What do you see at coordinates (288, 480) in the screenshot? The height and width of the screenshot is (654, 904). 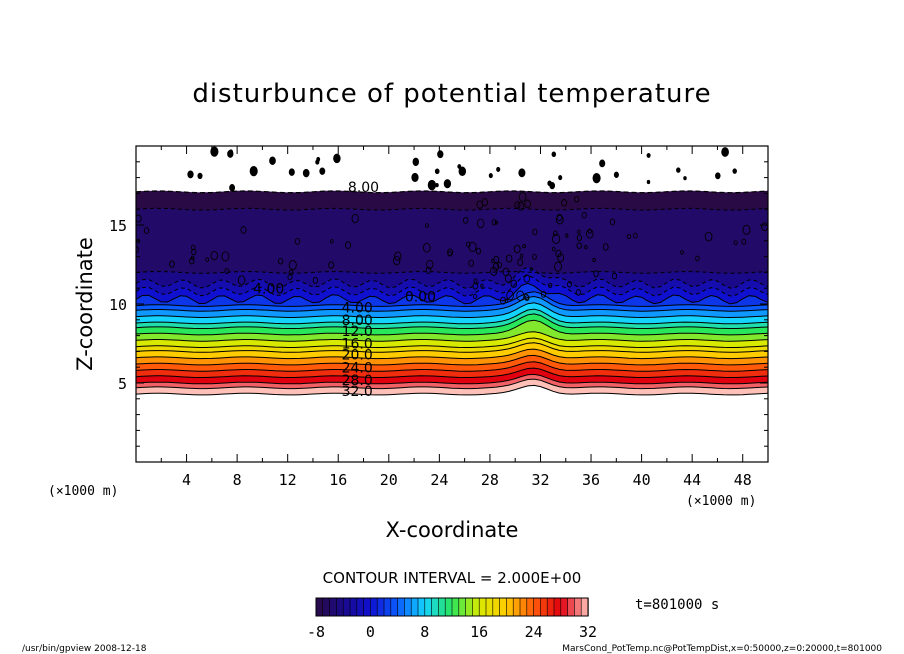 I see `x-tick-label: 12` at bounding box center [288, 480].